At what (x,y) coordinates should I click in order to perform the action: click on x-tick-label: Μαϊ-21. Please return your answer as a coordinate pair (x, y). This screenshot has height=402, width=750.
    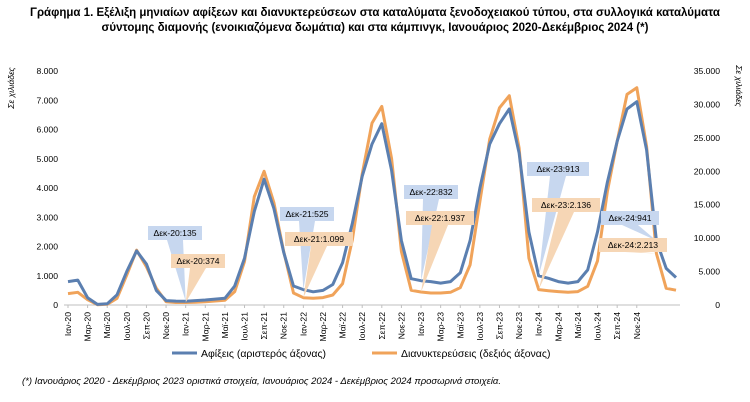
    Looking at the image, I should click on (225, 325).